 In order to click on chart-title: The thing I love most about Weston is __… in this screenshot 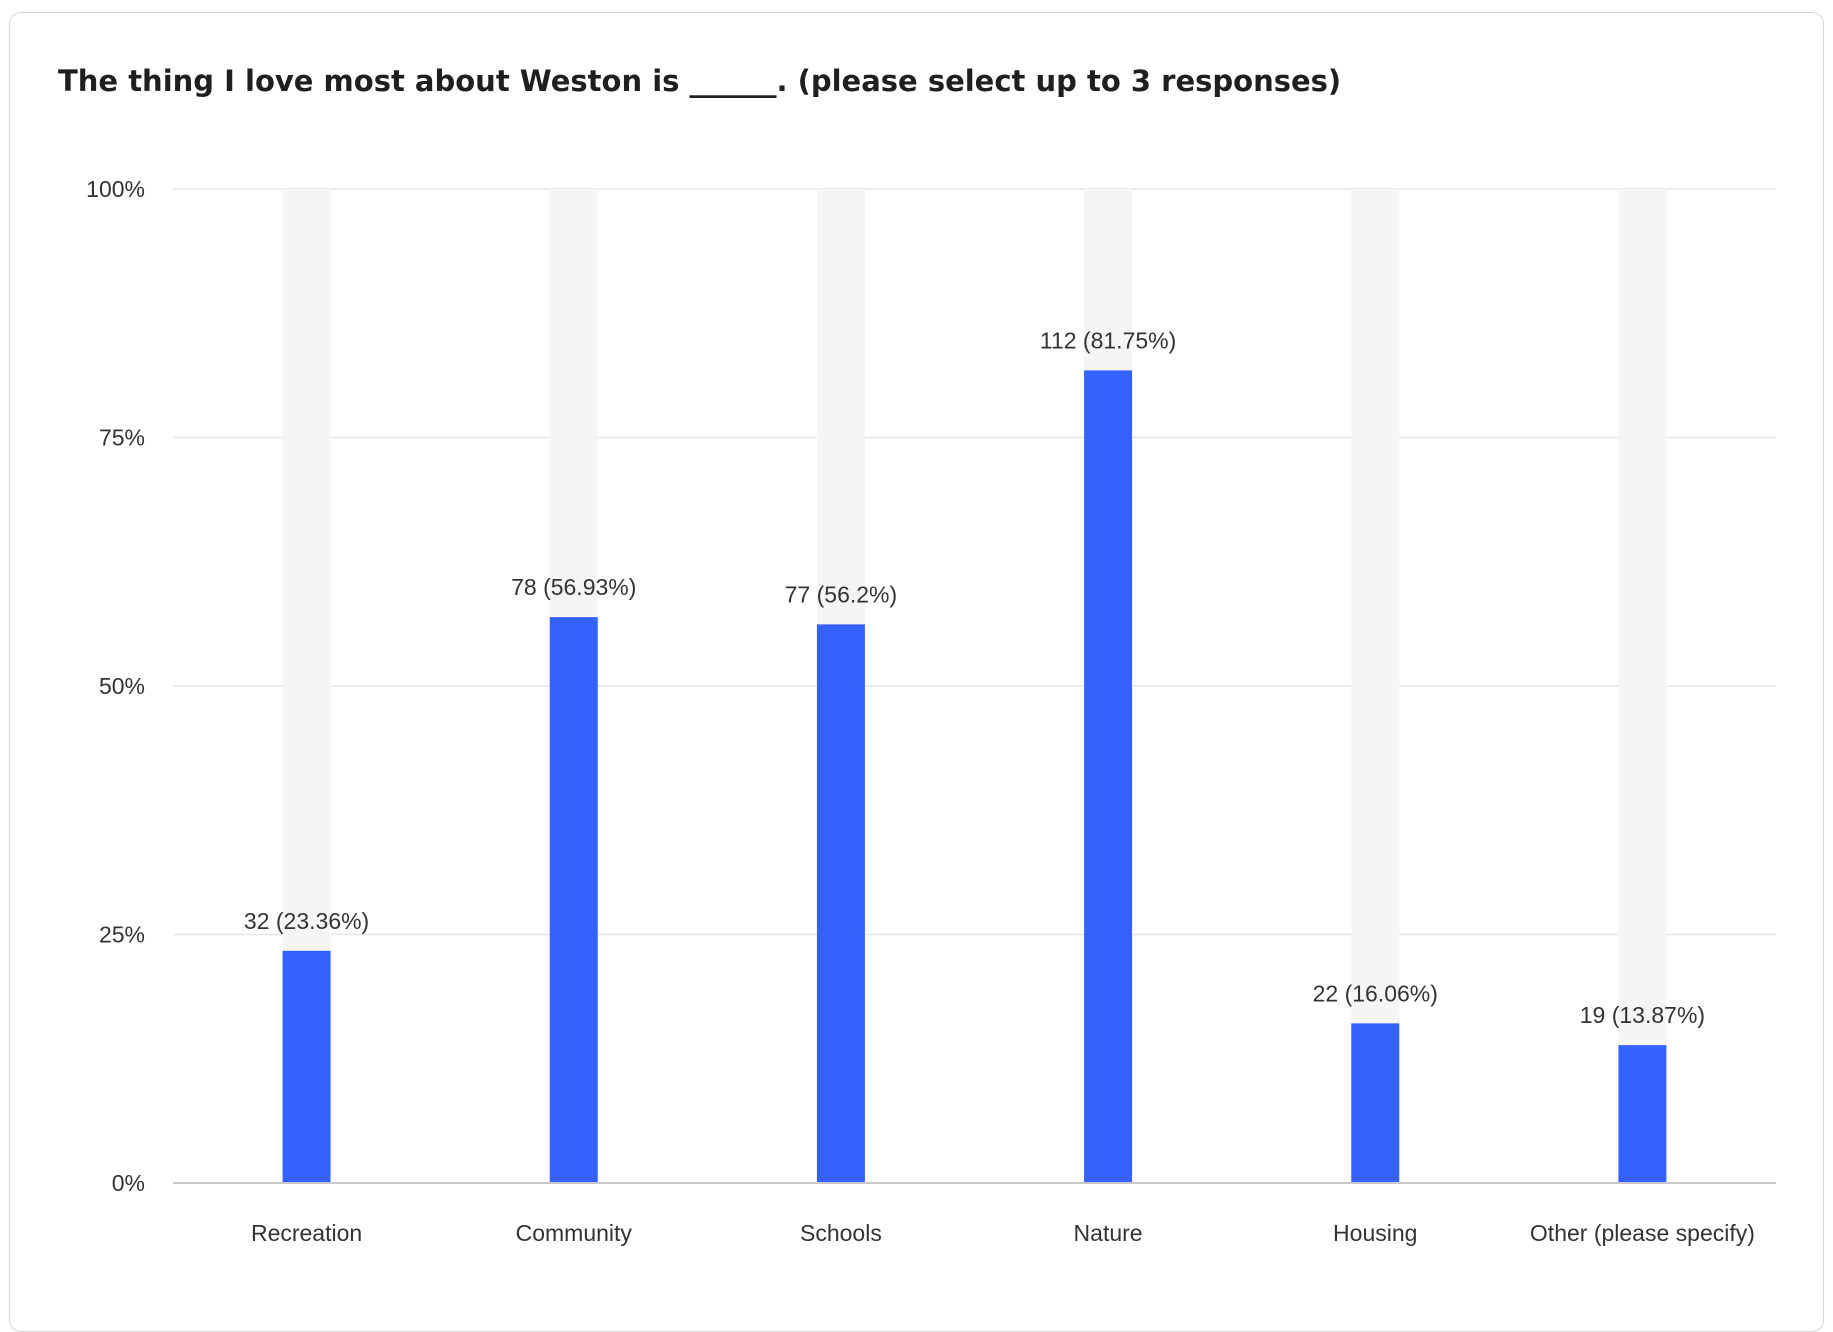, I will do `click(700, 81)`.